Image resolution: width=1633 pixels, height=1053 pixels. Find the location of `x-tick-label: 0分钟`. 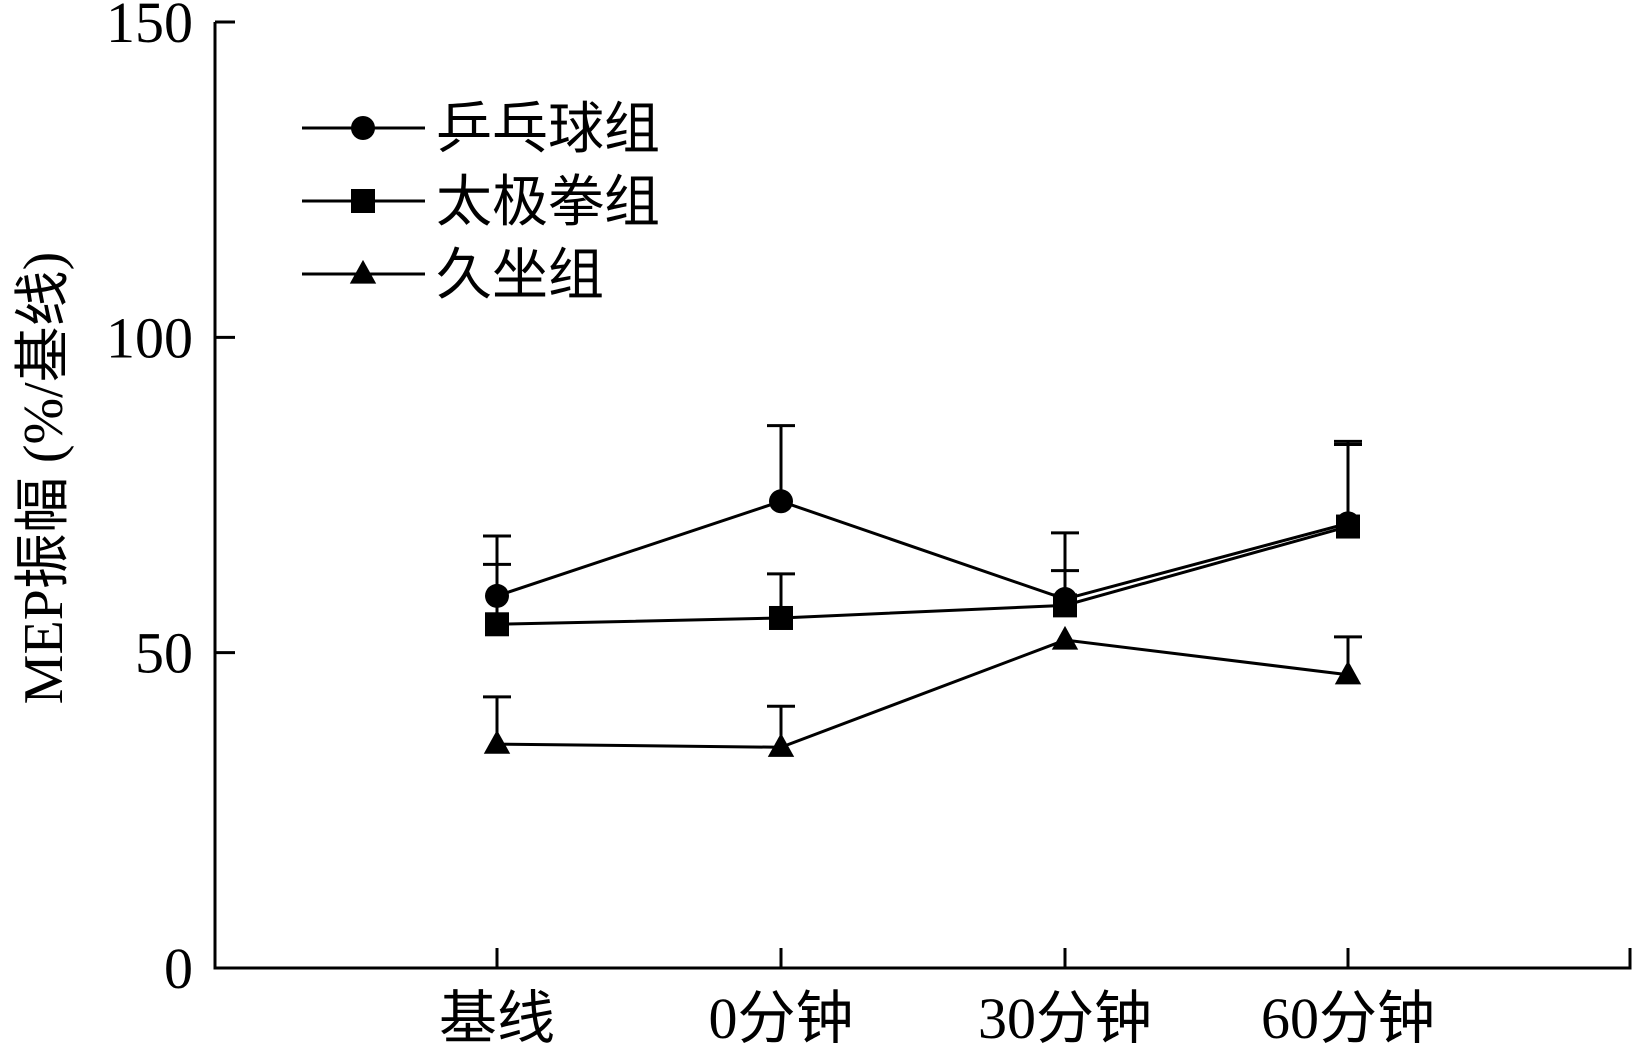

x-tick-label: 0分钟 is located at coordinates (780, 1018).